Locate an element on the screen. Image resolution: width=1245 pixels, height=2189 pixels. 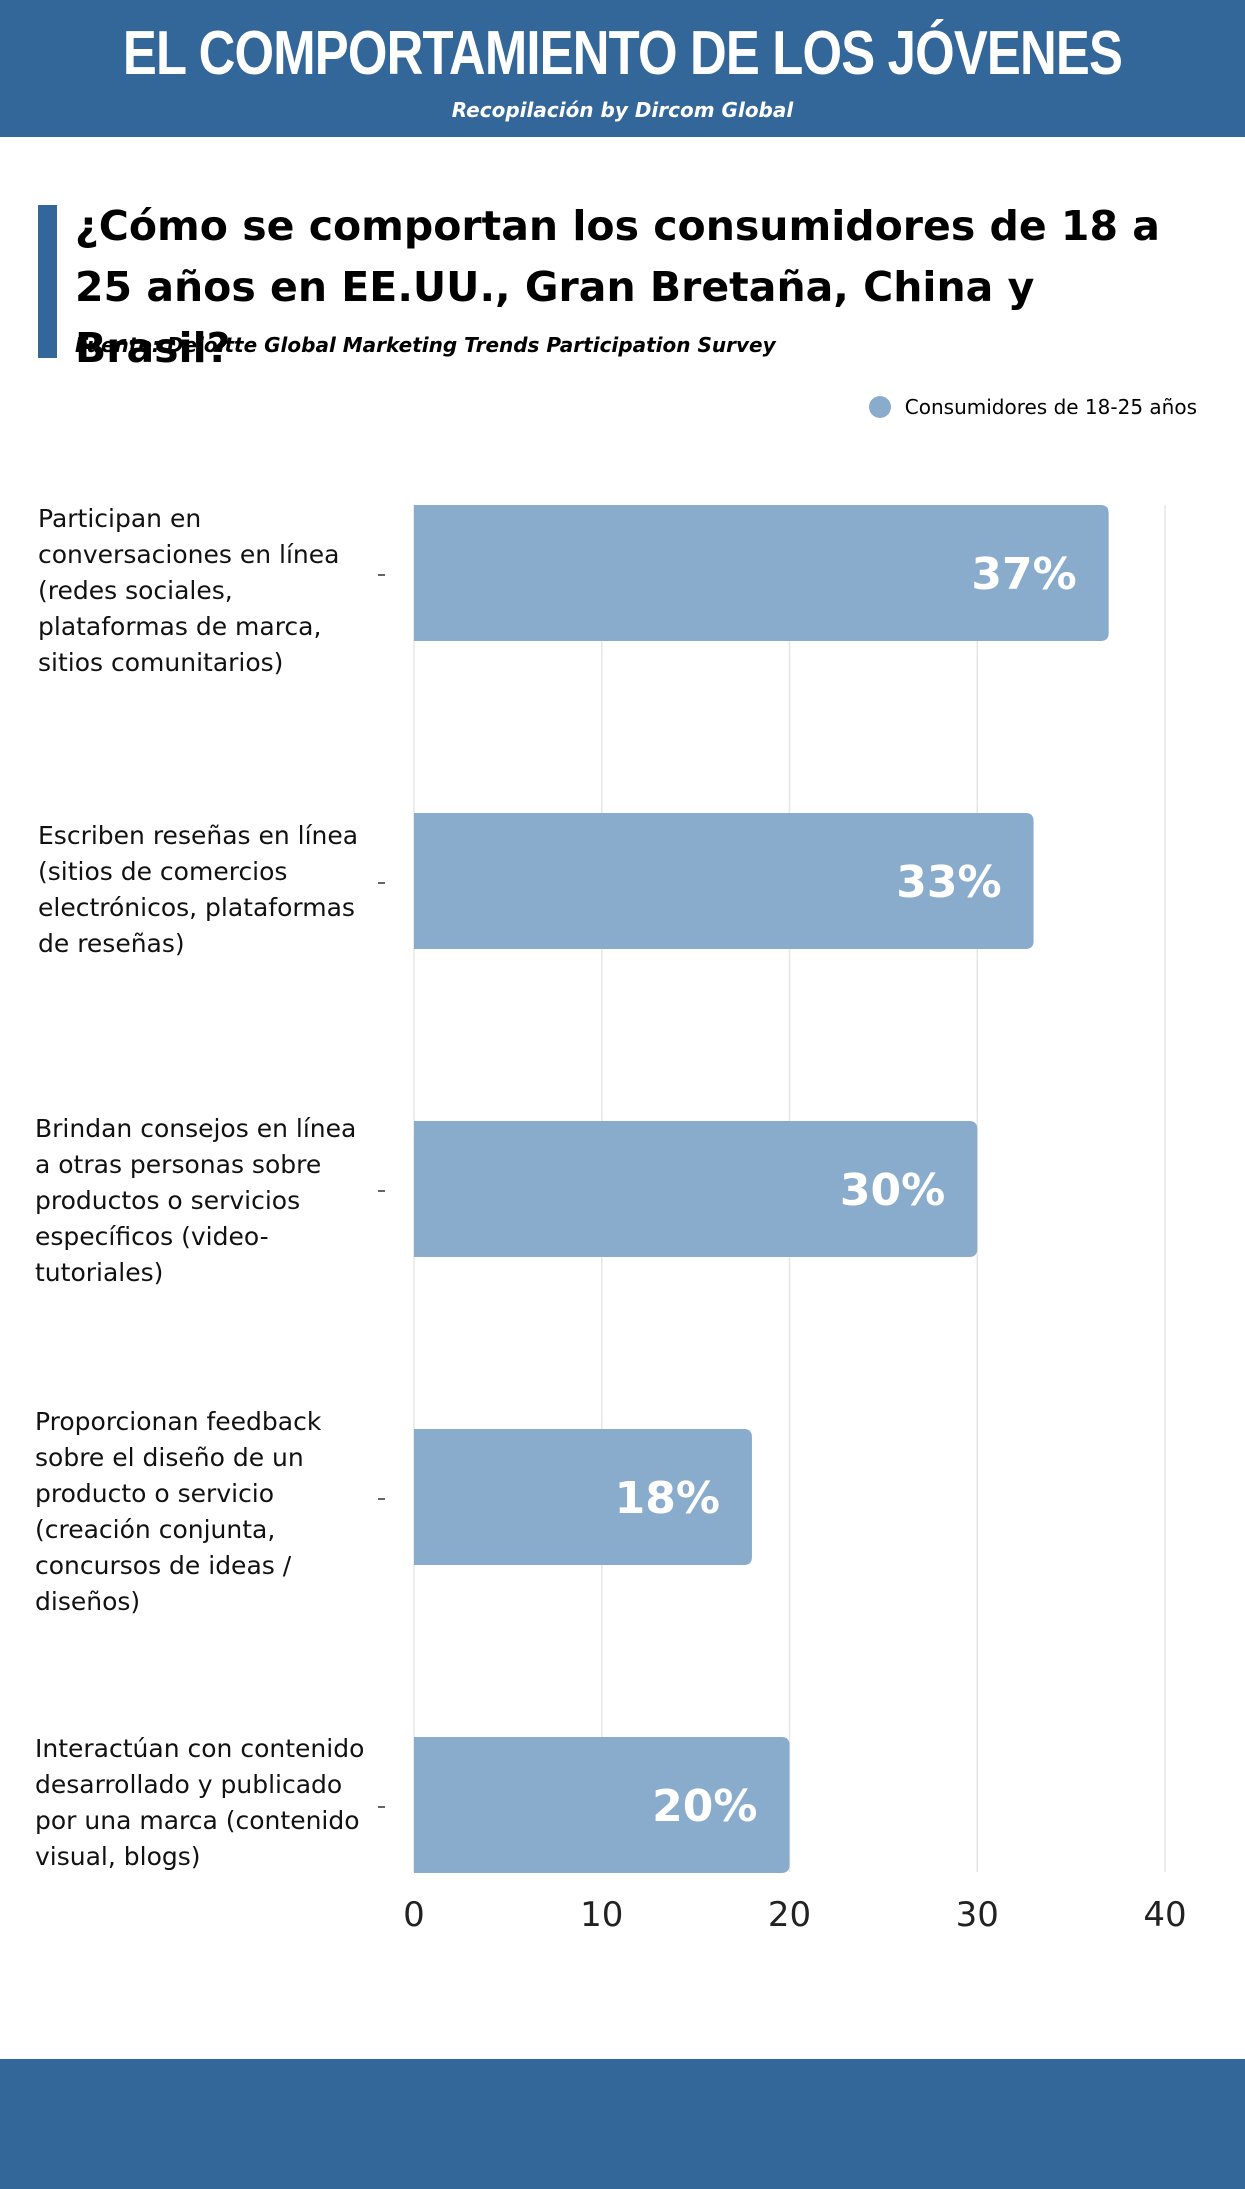
bar-value-label: 30% is located at coordinates (892, 1190).